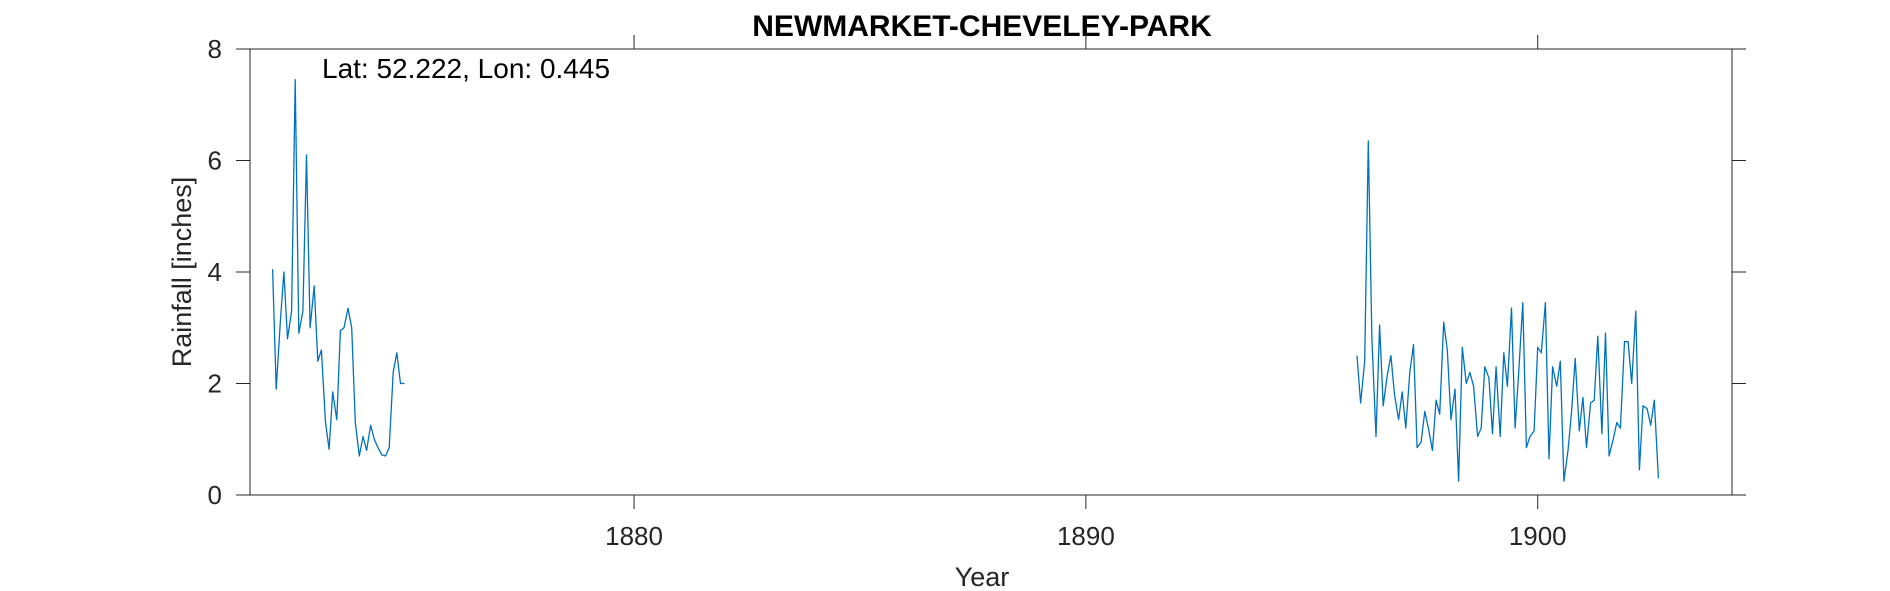  I want to click on x-tick-label-1: 1890, so click(1086, 536).